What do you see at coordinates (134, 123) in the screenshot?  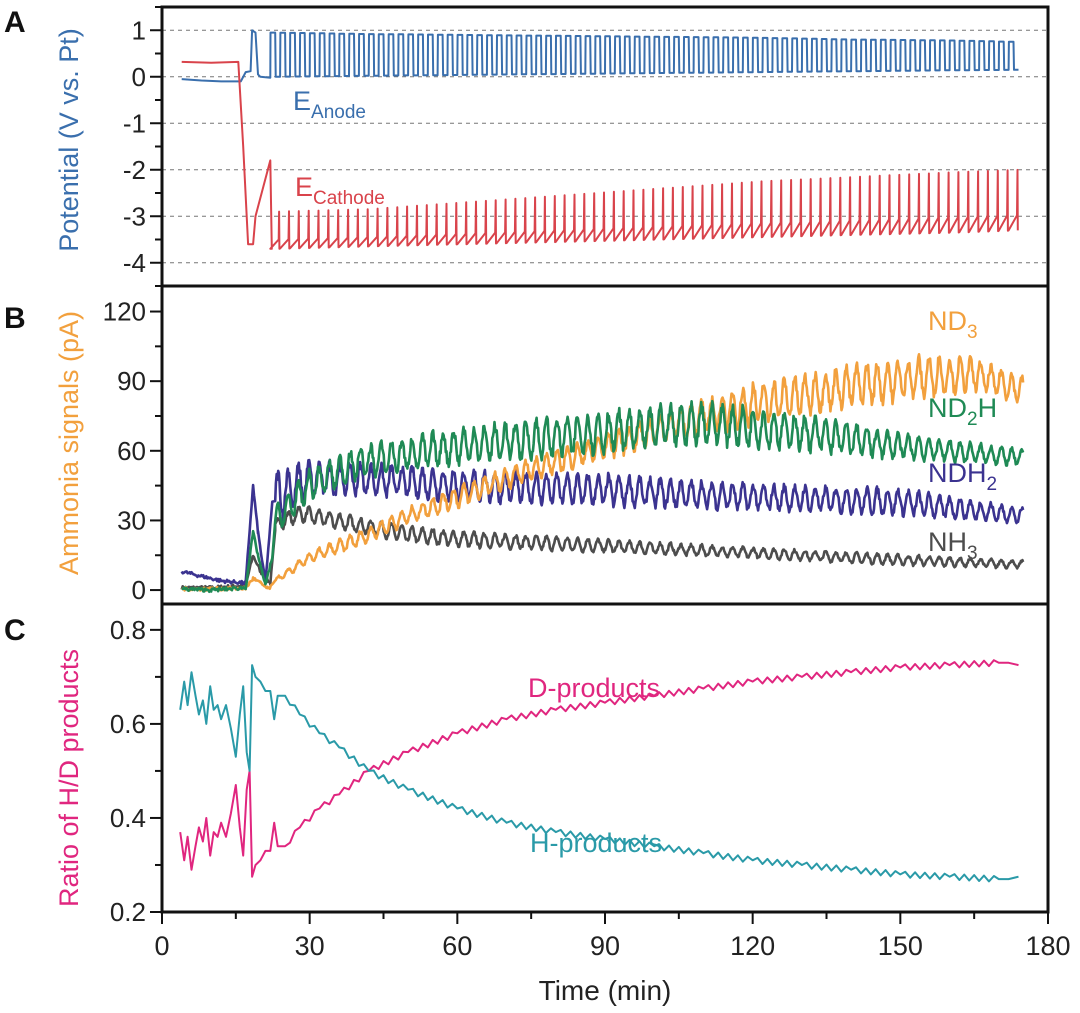 I see `y-tick-label: -1` at bounding box center [134, 123].